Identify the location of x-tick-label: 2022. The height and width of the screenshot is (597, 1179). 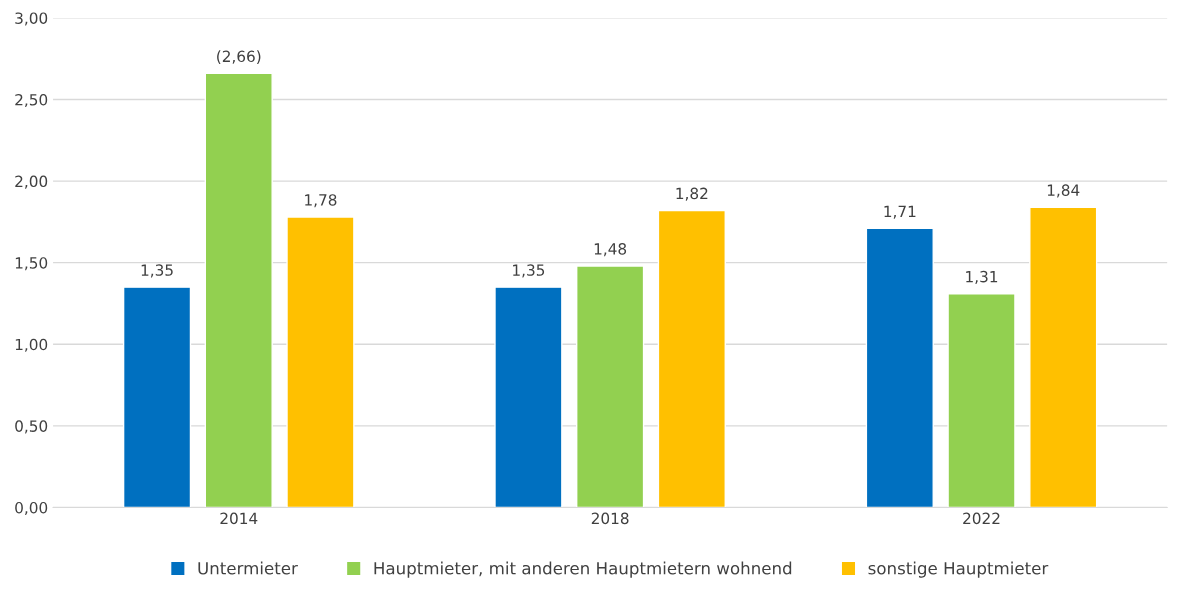
(981, 518).